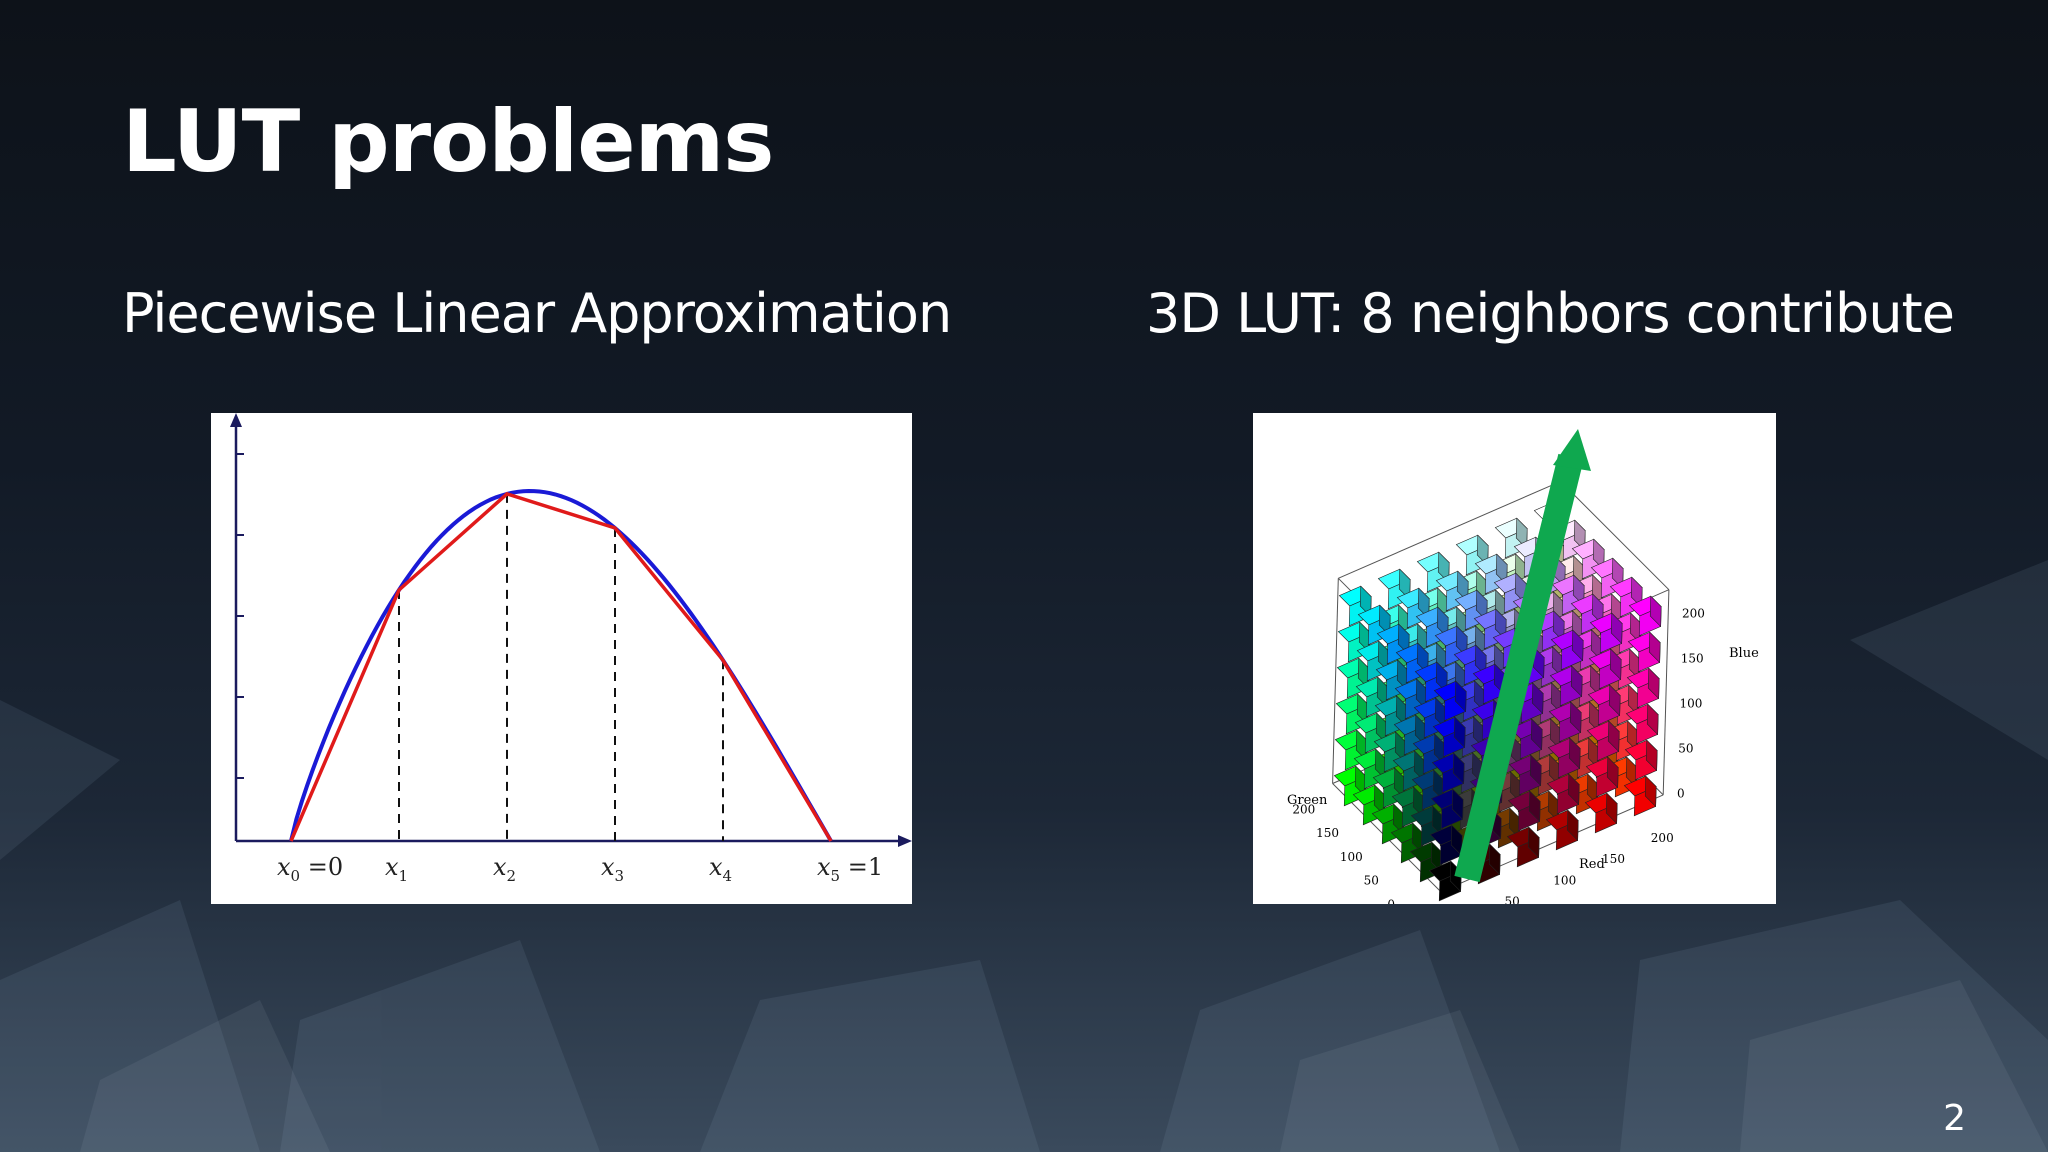 This screenshot has width=2048, height=1152. Describe the element at coordinates (1564, 880) in the screenshot. I see `red-tick-label: 100` at that location.